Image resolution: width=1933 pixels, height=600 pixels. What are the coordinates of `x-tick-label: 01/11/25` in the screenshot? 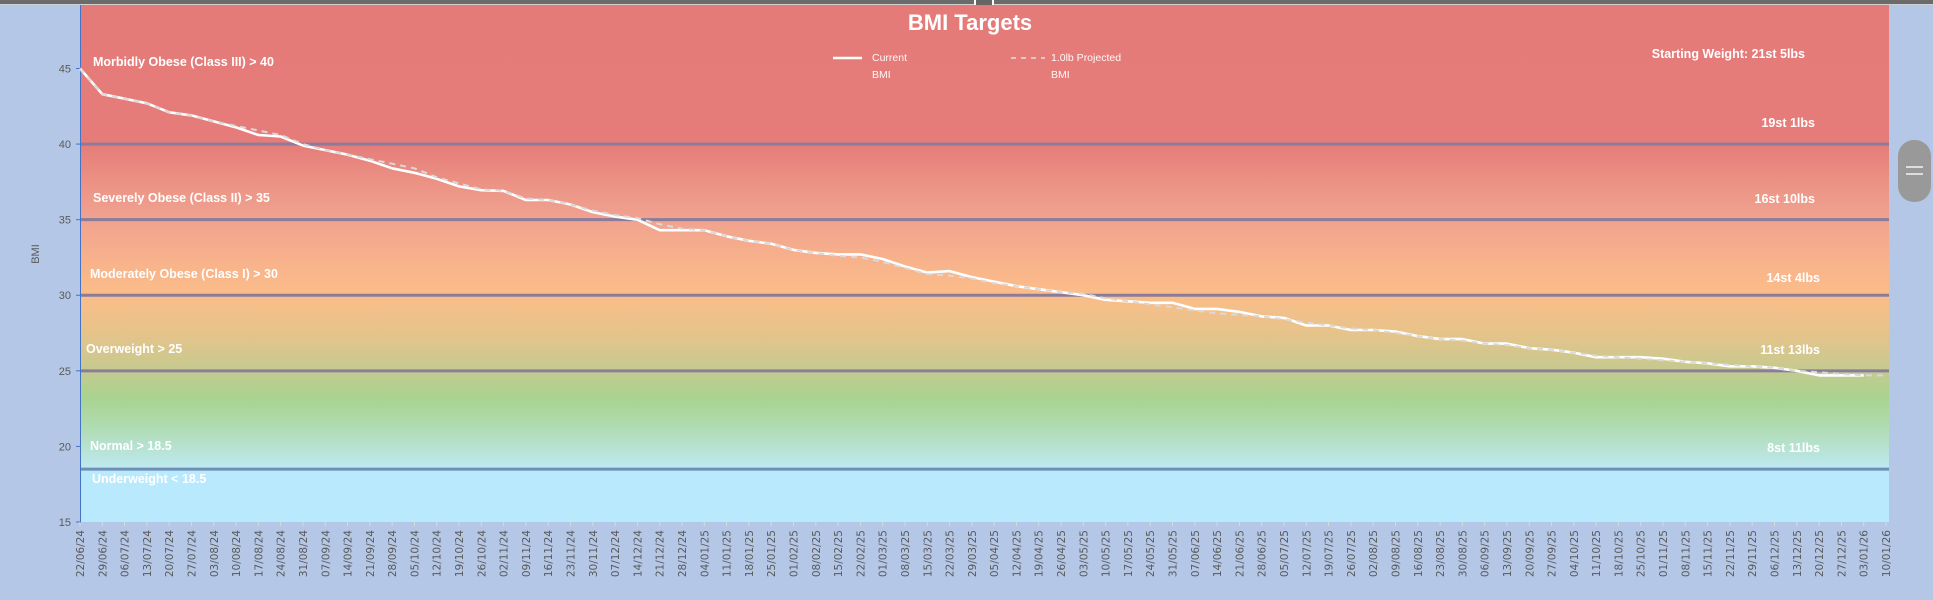 It's located at (1664, 553).